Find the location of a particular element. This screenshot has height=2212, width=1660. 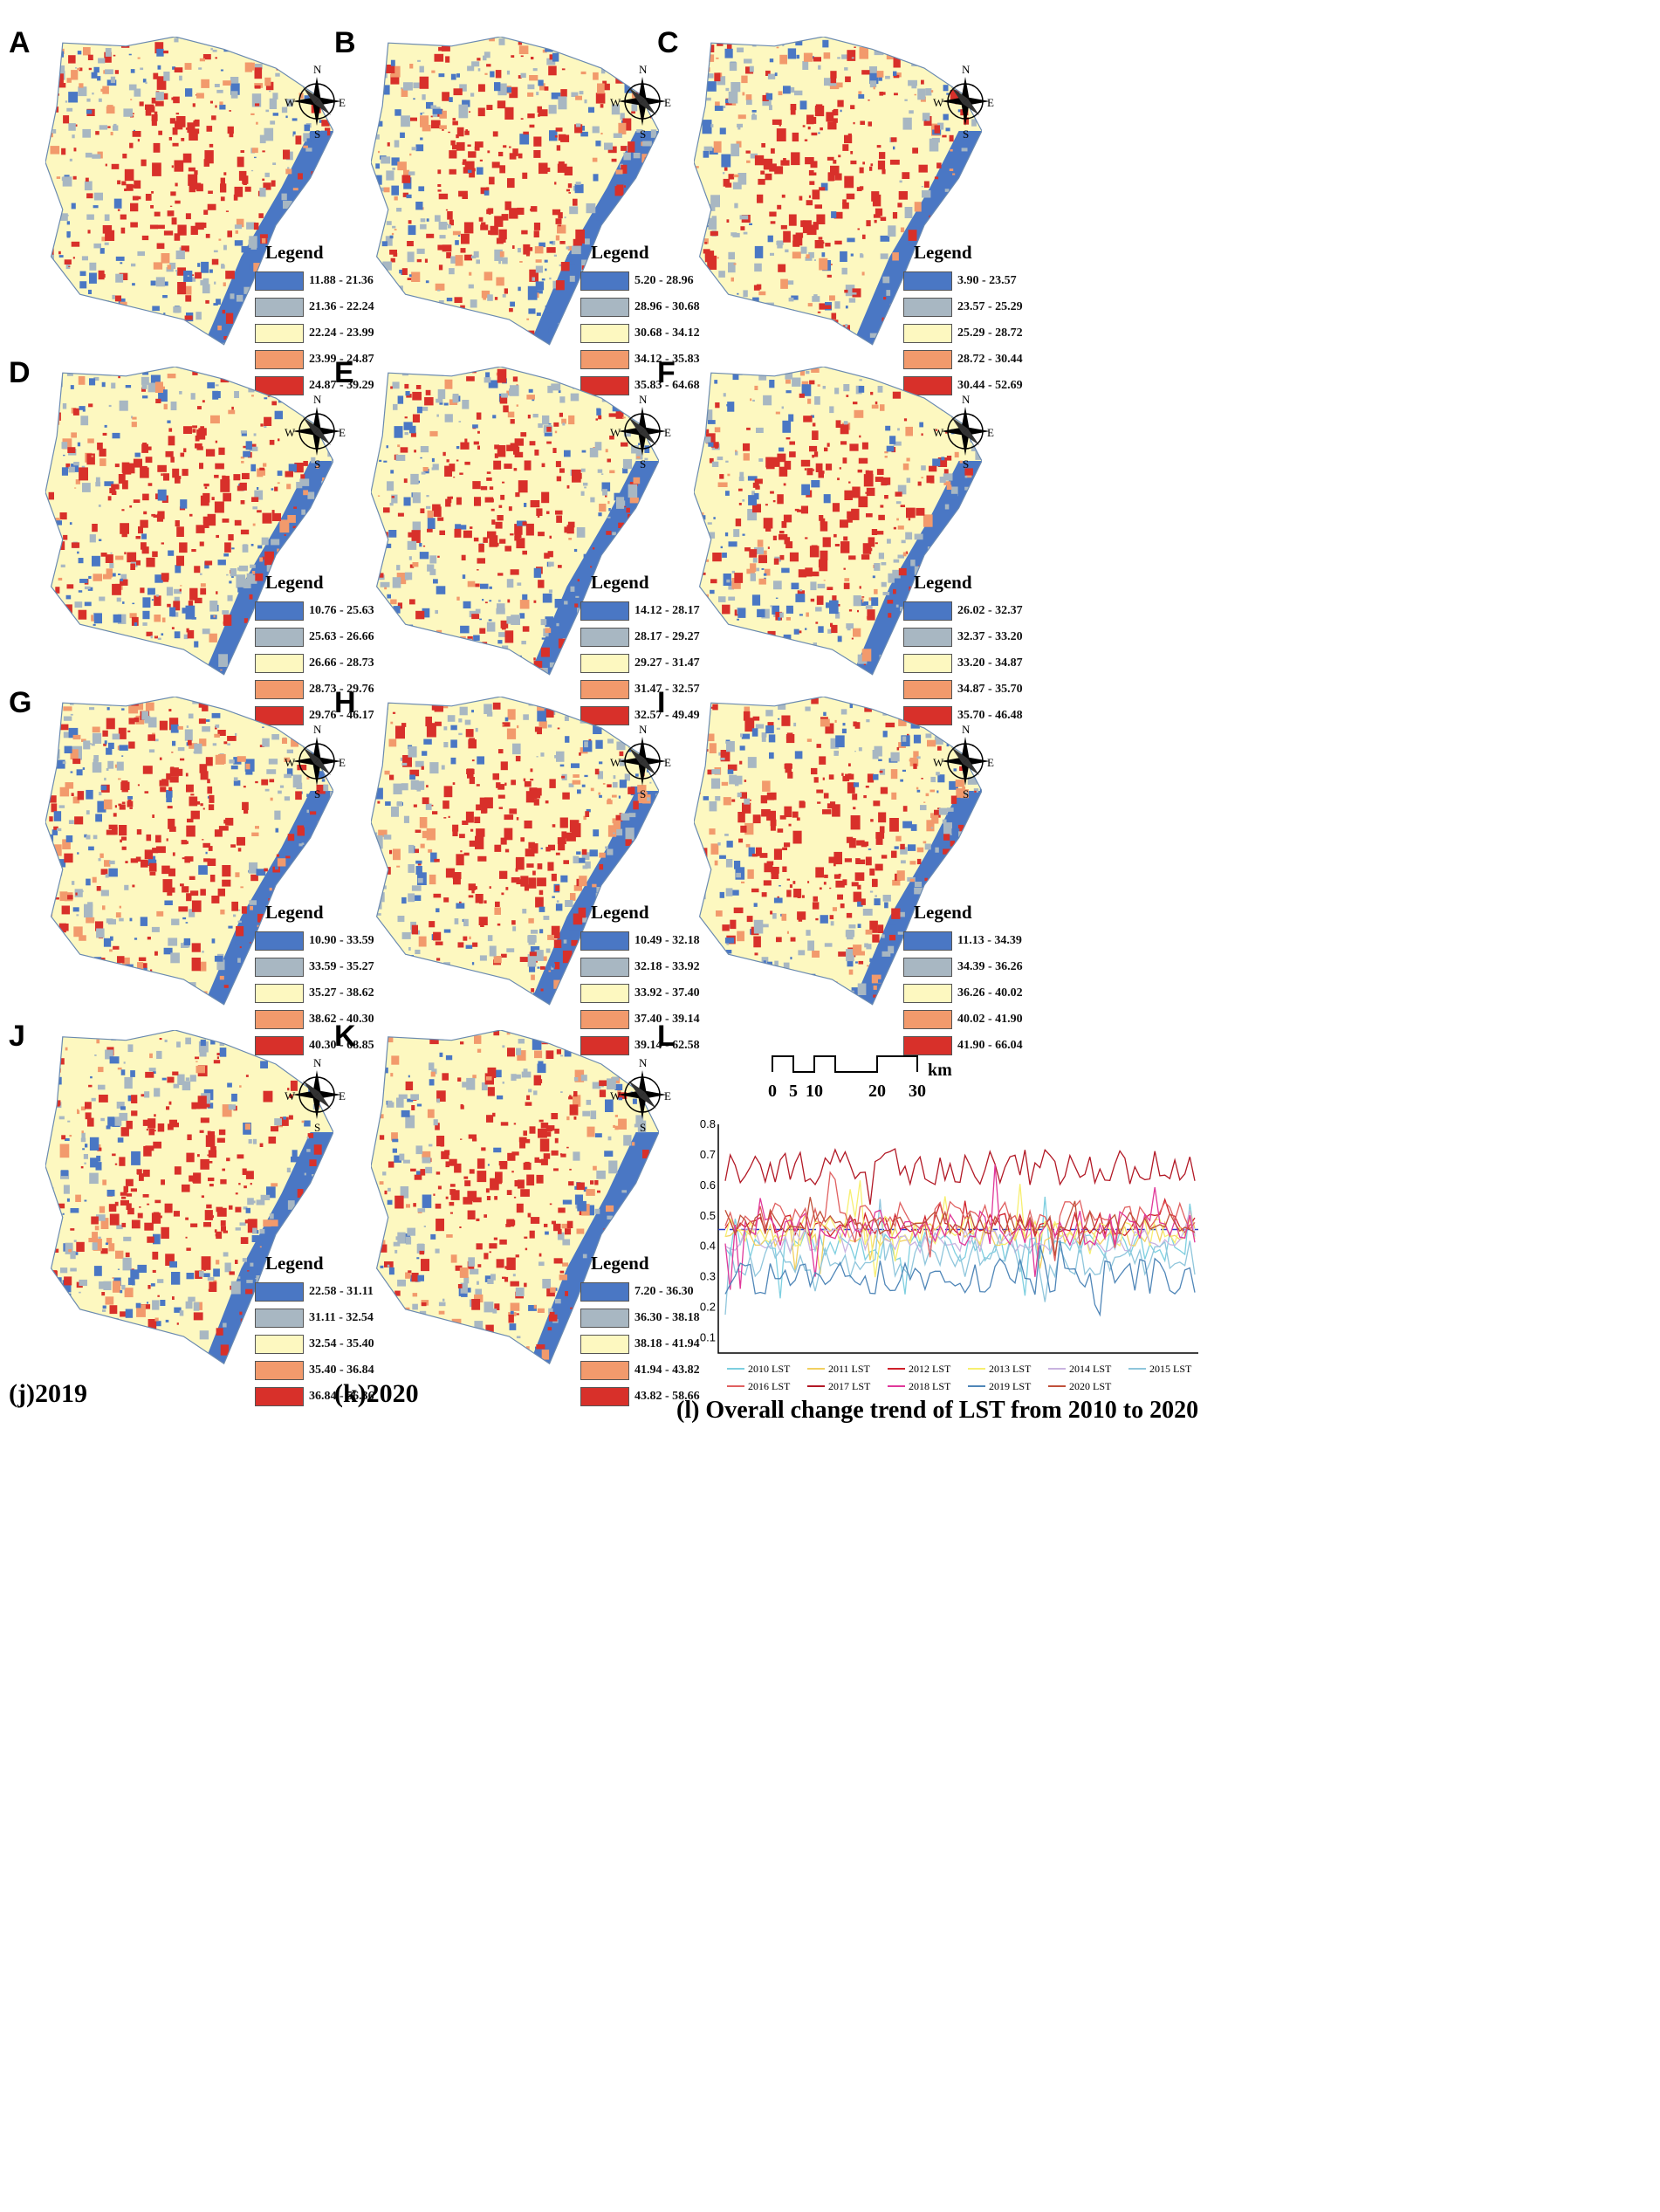

legend-range-label: 32.37 - 33.20 is located at coordinates (990, 636).